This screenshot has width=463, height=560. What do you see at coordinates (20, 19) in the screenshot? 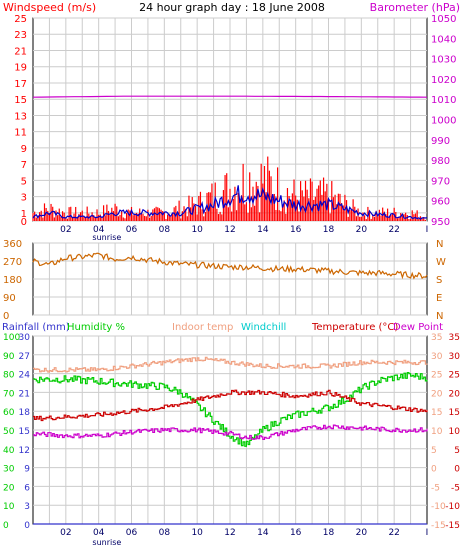
I see `windspeed-tick-label: 25` at bounding box center [20, 19].